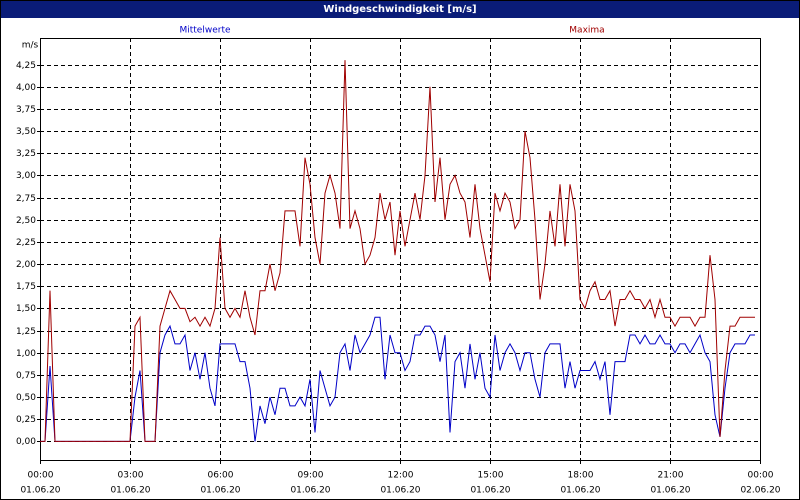 The width and height of the screenshot is (800, 500). Describe the element at coordinates (26, 132) in the screenshot. I see `y-tick-label: 3,50` at that location.